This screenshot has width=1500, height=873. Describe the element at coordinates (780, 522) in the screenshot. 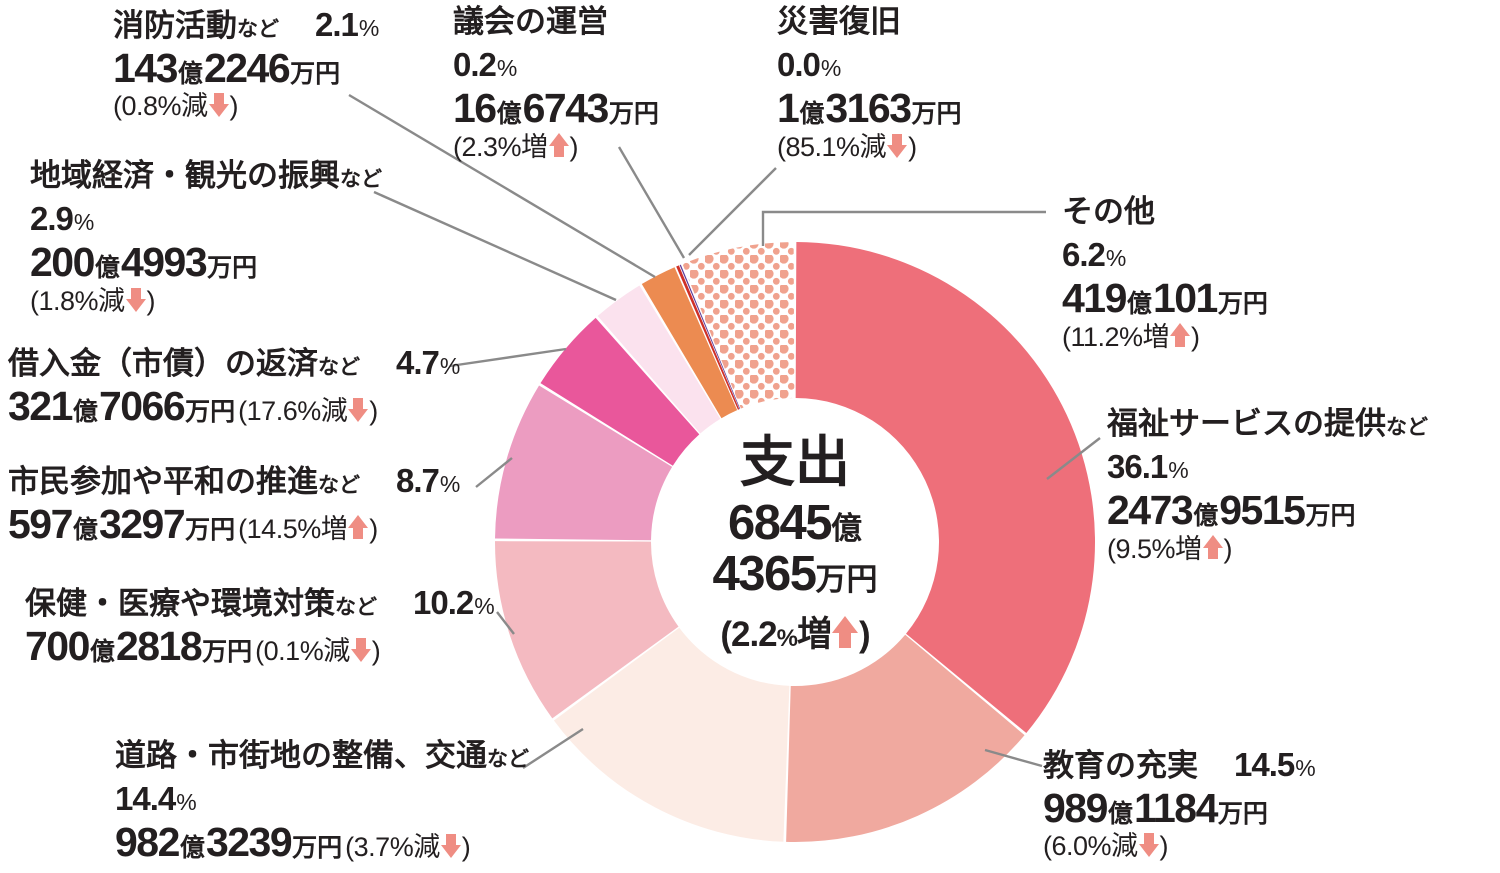

I see `total-amount-value: 6845` at that location.